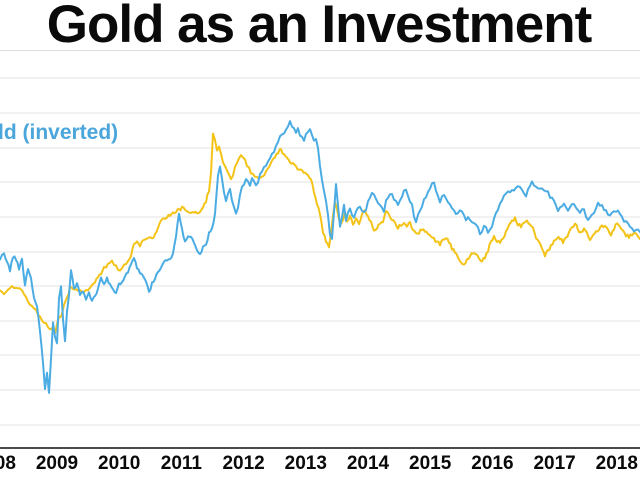 The width and height of the screenshot is (640, 480). Describe the element at coordinates (59, 132) in the screenshot. I see `legend-blue-series-label: ld (inverted)` at that location.